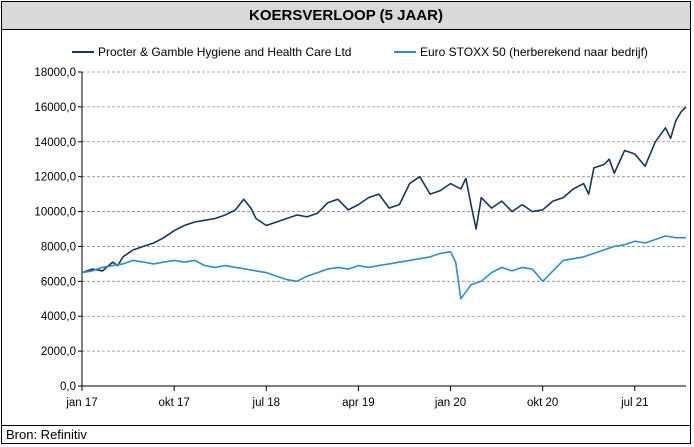 The image size is (694, 447). Describe the element at coordinates (55, 108) in the screenshot. I see `y-tick-label: 16000,0` at that location.